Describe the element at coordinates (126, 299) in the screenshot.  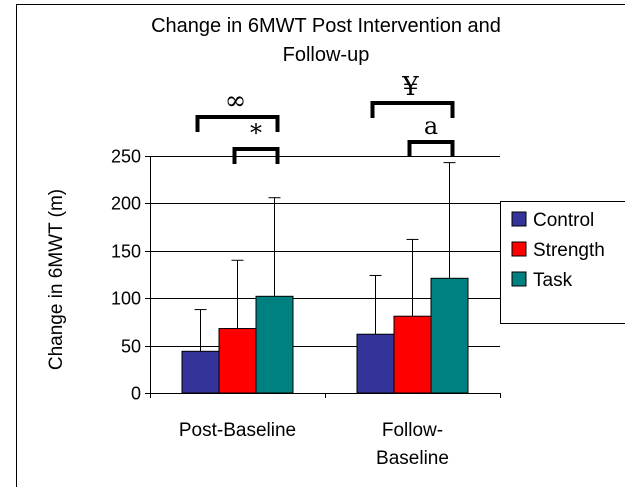
I see `y-tick-label: 100` at that location.